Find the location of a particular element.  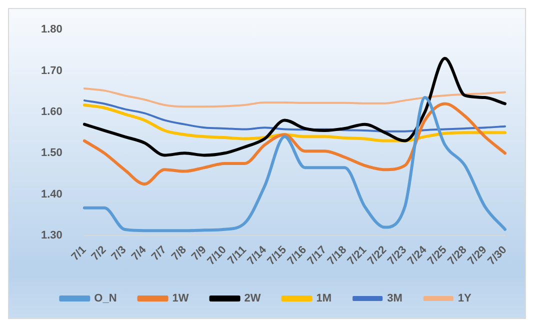

legend-label: 2W is located at coordinates (253, 298).